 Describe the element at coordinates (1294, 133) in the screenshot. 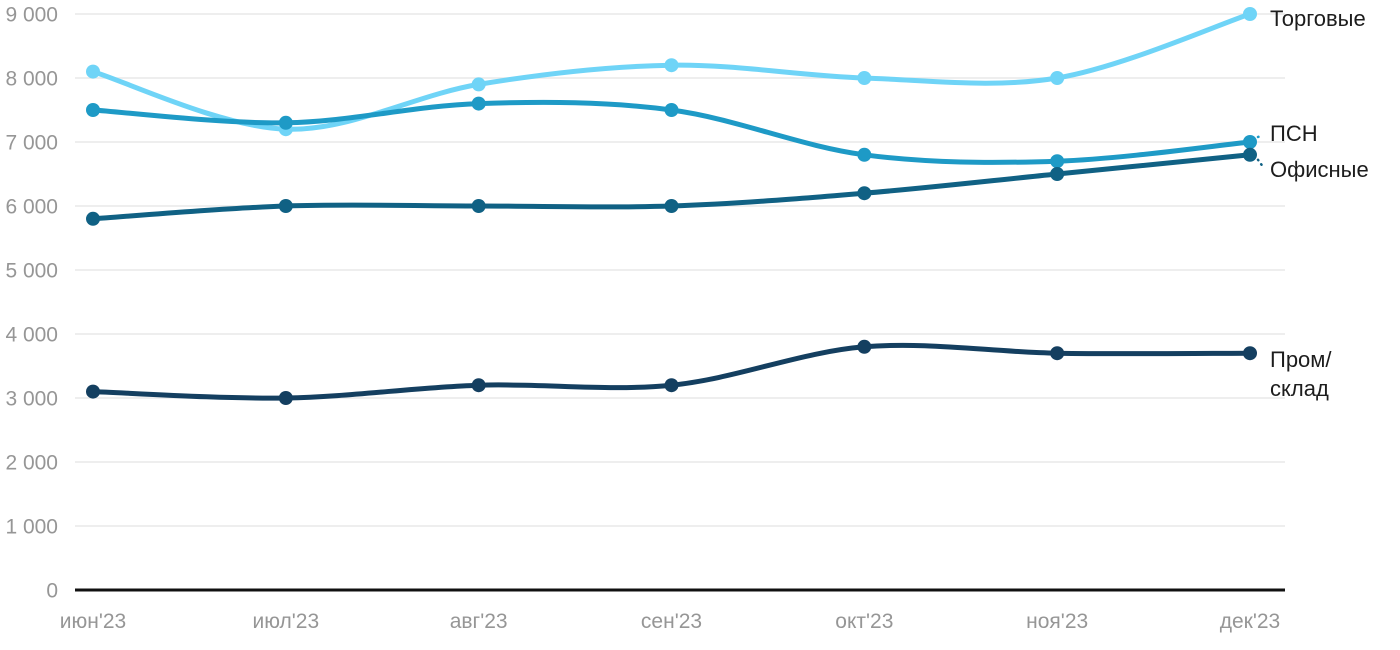

I see `series-label-psn: ПСН` at that location.